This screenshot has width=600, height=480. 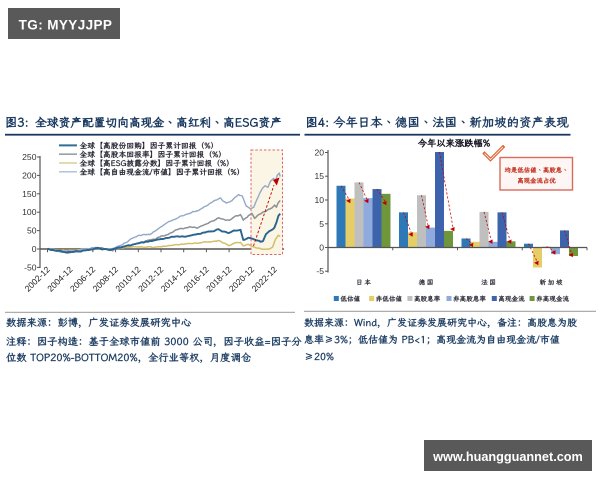 What do you see at coordinates (319, 153) in the screenshot?
I see `svg-text: 20` at bounding box center [319, 153].